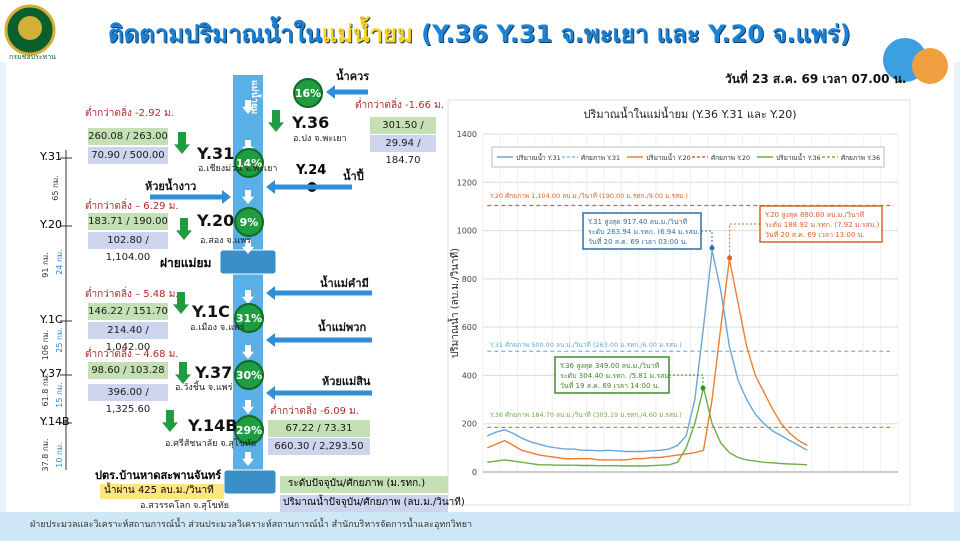  What do you see at coordinates (480, 526) in the screenshot?
I see `footer-band` at bounding box center [480, 526].